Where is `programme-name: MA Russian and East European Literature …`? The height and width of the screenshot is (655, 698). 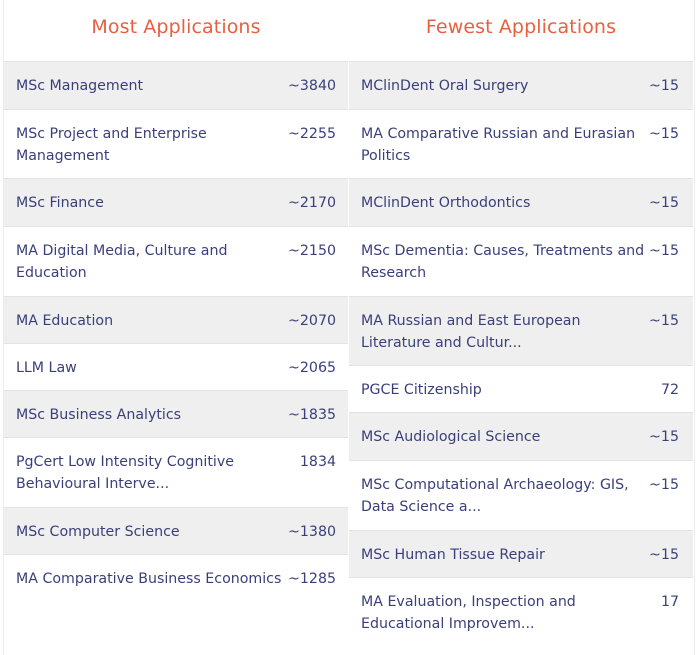 programme-name: MA Russian and East European Literature … is located at coordinates (471, 332).